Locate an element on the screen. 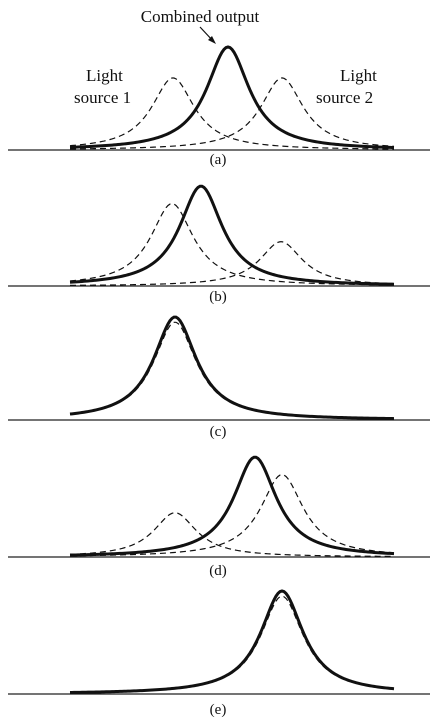 The height and width of the screenshot is (724, 437). panel-label: (d) is located at coordinates (218, 571).